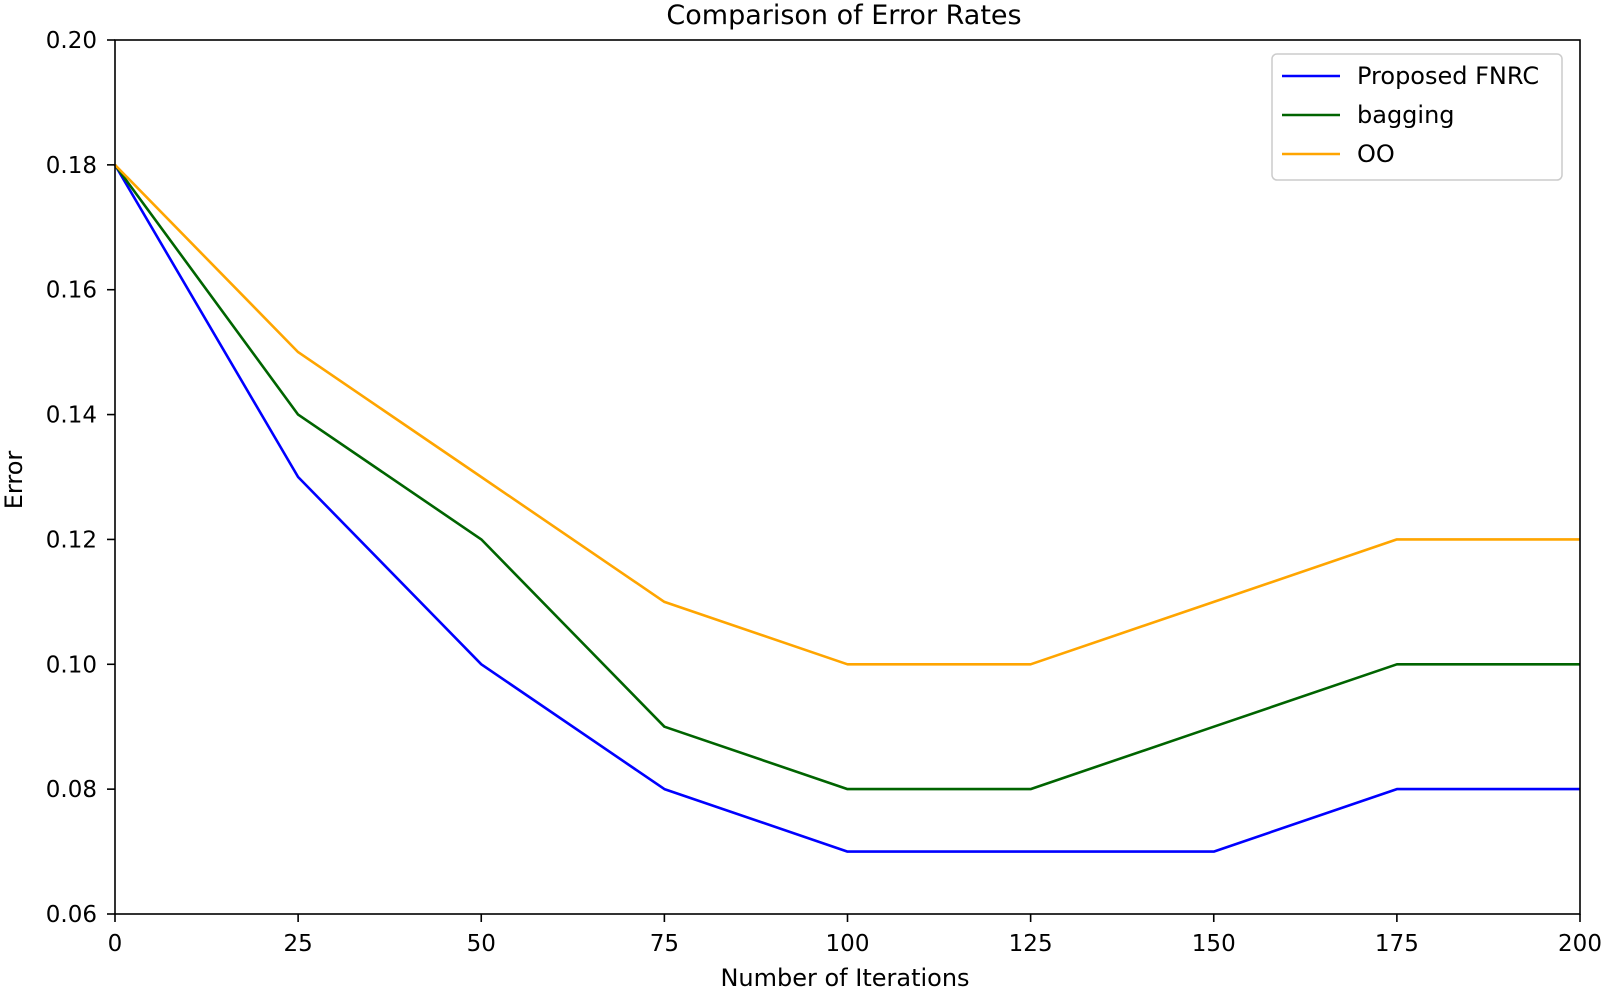 The width and height of the screenshot is (1605, 993). Describe the element at coordinates (1406, 115) in the screenshot. I see `legend-label-1: bagging` at that location.